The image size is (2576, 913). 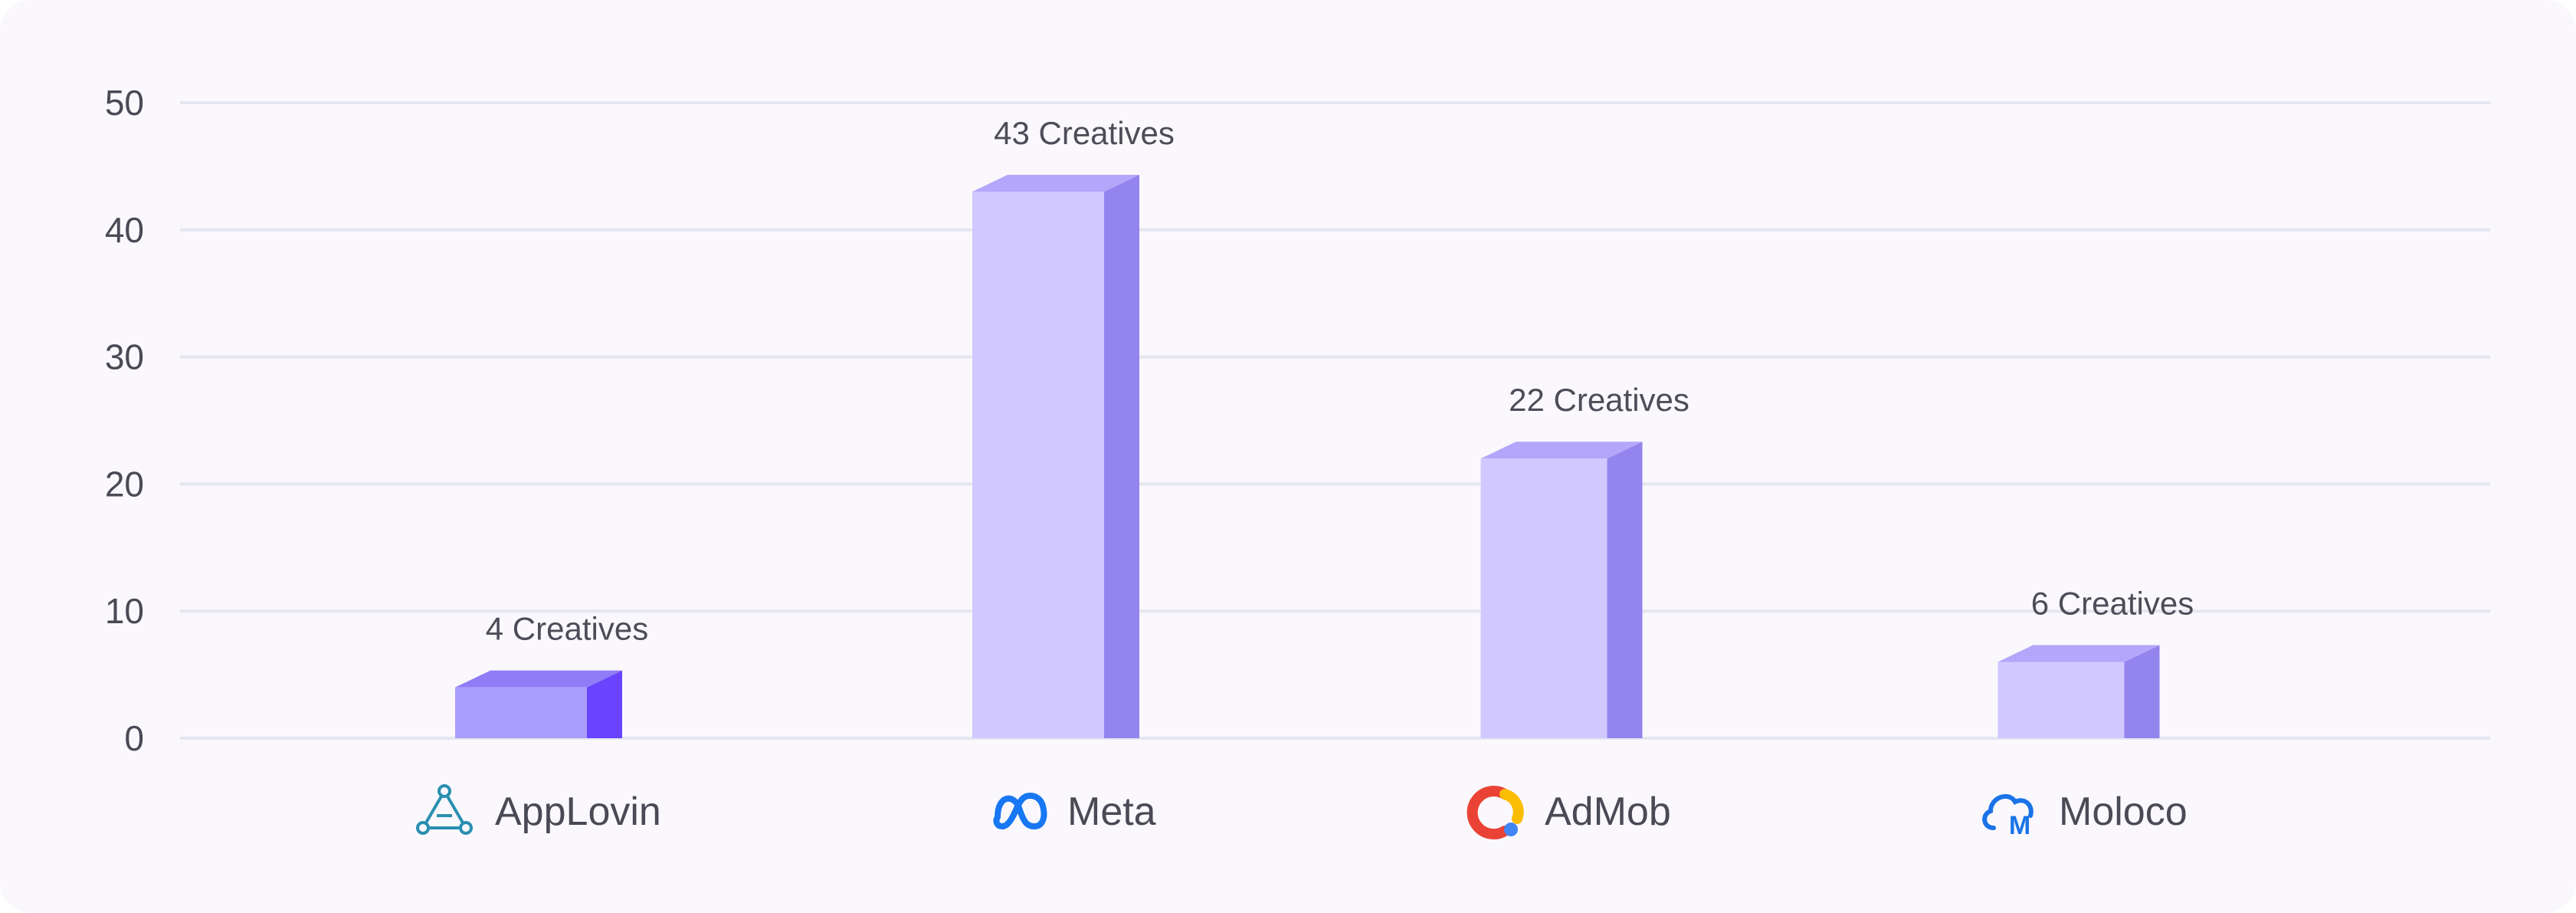 What do you see at coordinates (2008, 811) in the screenshot?
I see `moloco-cloud` at bounding box center [2008, 811].